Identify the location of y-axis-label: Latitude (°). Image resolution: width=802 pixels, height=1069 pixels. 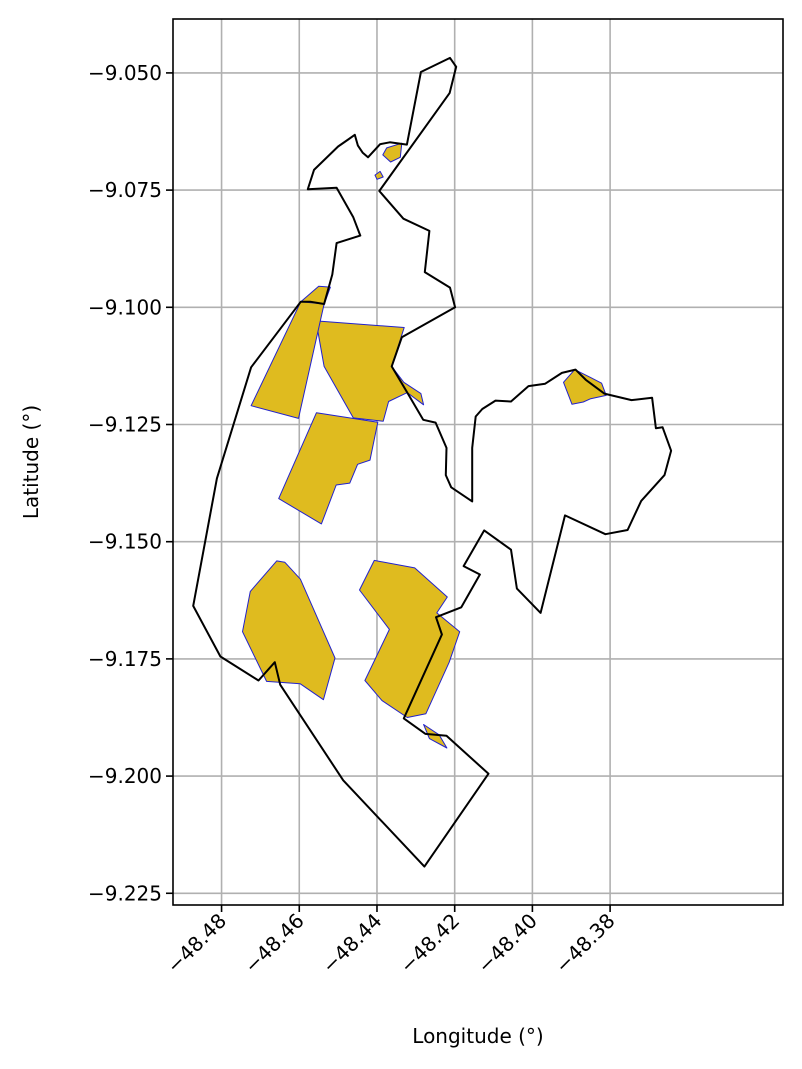
(31, 462).